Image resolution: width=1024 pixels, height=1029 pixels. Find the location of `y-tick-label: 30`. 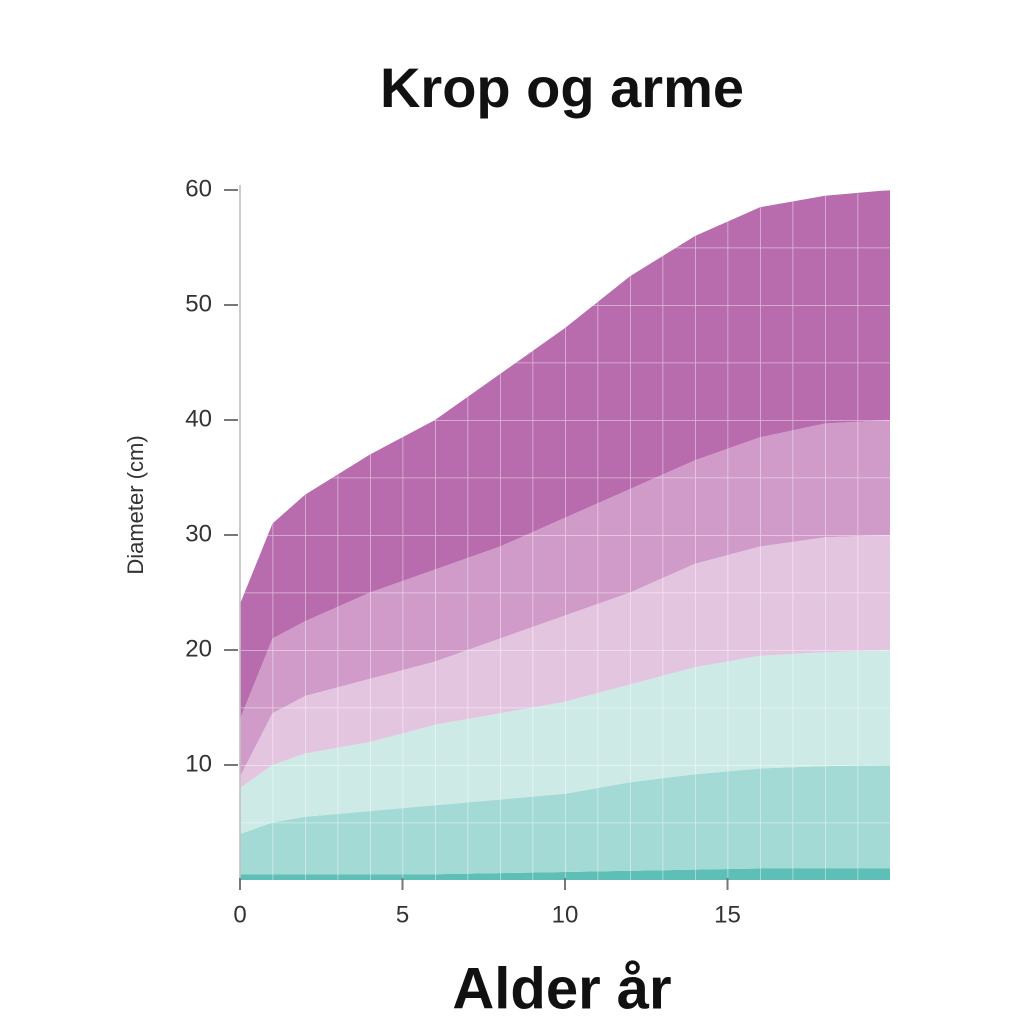

y-tick-label: 30 is located at coordinates (198, 533).